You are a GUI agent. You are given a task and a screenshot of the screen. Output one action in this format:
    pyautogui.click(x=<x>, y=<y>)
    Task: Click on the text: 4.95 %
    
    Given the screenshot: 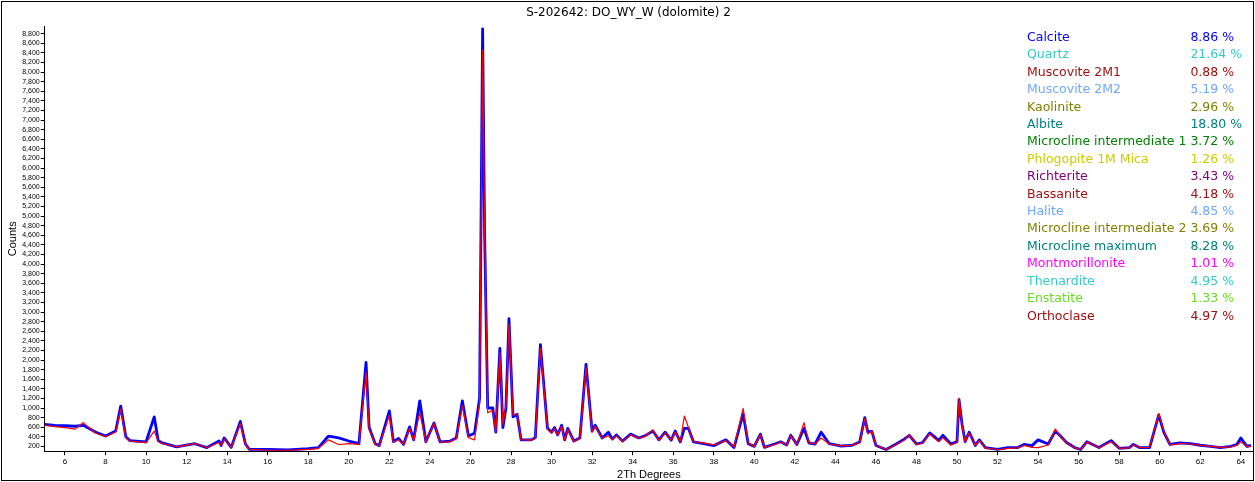 What is the action you would take?
    pyautogui.click(x=1212, y=280)
    